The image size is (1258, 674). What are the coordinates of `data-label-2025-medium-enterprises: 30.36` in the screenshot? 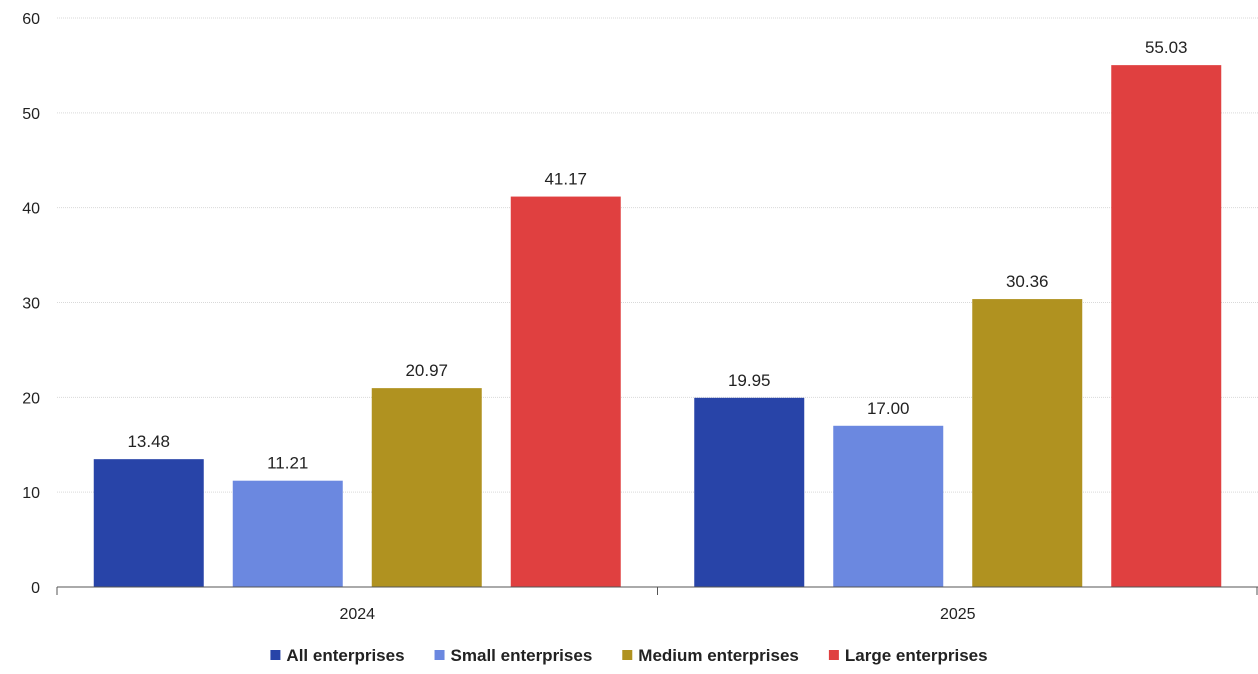 It's located at (1027, 281).